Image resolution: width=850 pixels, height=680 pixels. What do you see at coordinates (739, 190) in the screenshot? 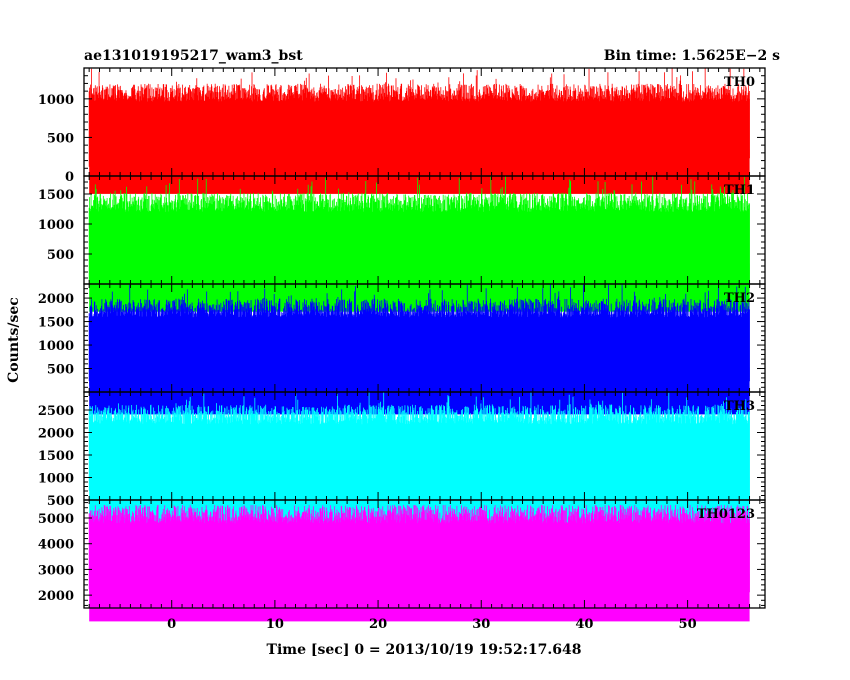
I see `panel-label-TH1: TH1` at bounding box center [739, 190].